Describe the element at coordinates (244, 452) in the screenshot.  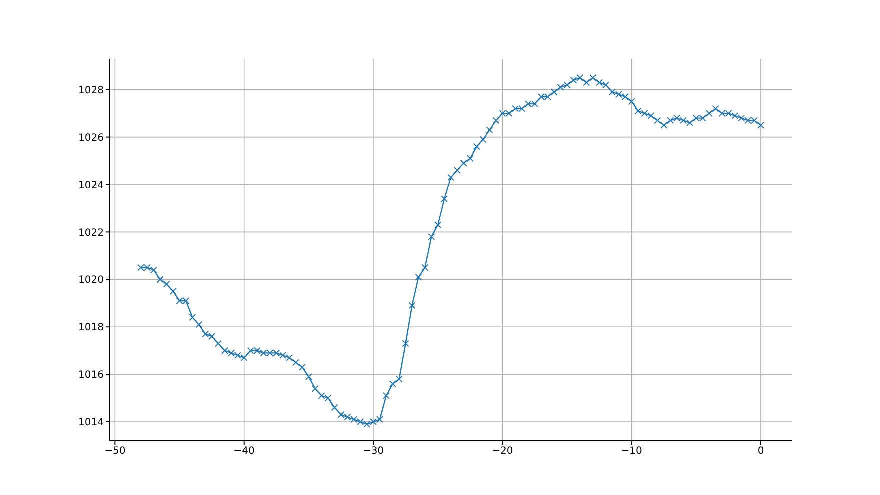
I see `x-tick-label: −40` at that location.